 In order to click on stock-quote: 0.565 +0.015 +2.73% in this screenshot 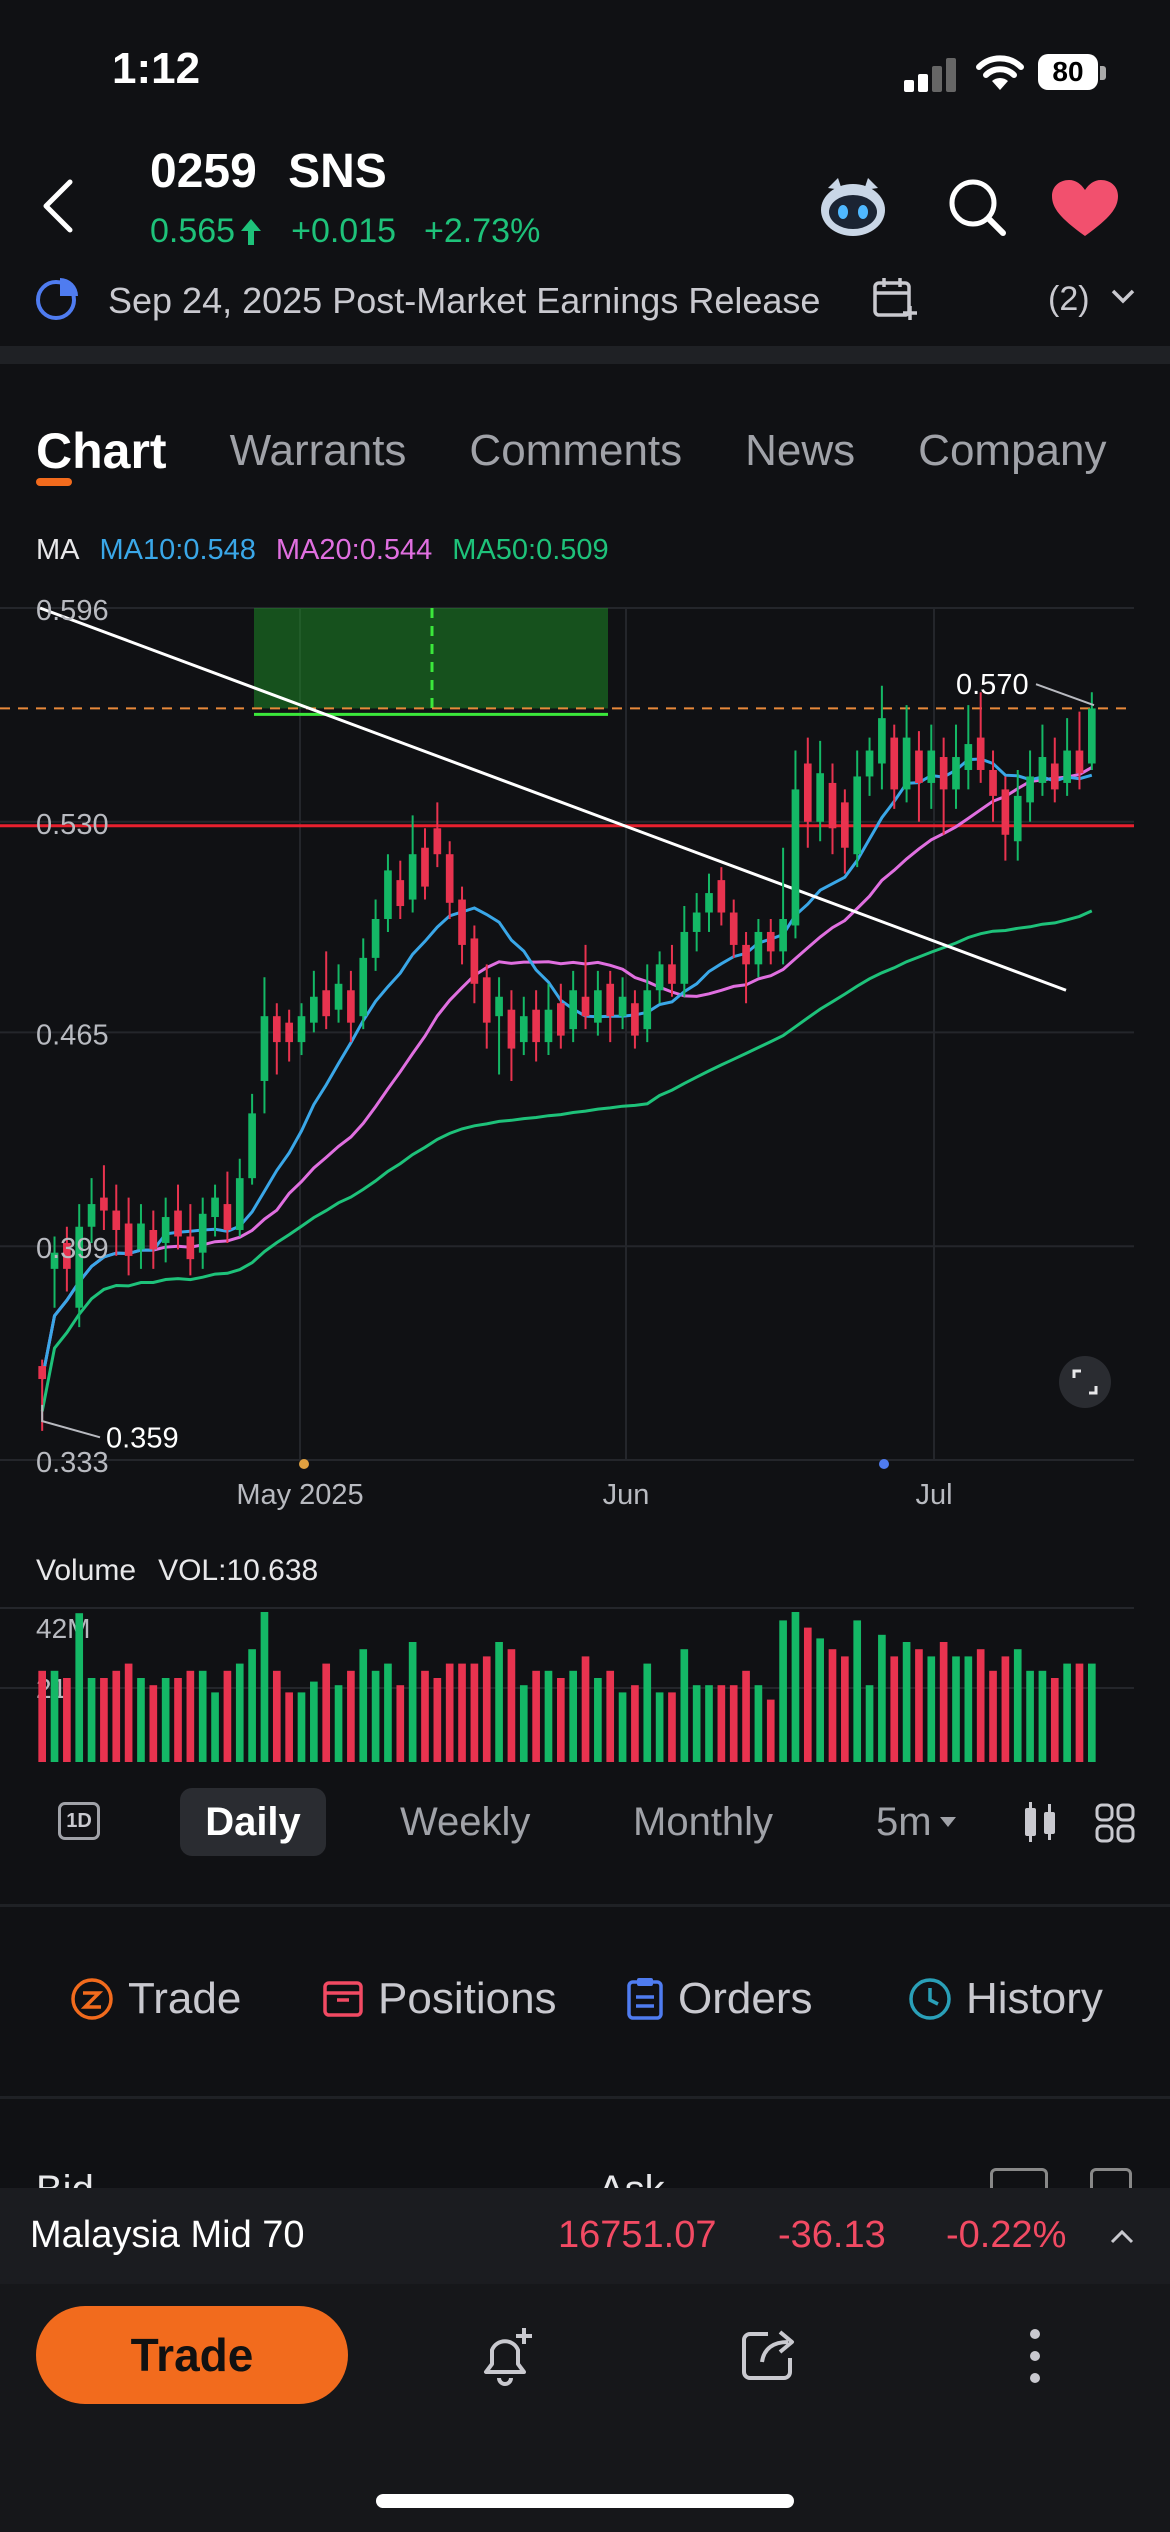, I will do `click(345, 231)`.